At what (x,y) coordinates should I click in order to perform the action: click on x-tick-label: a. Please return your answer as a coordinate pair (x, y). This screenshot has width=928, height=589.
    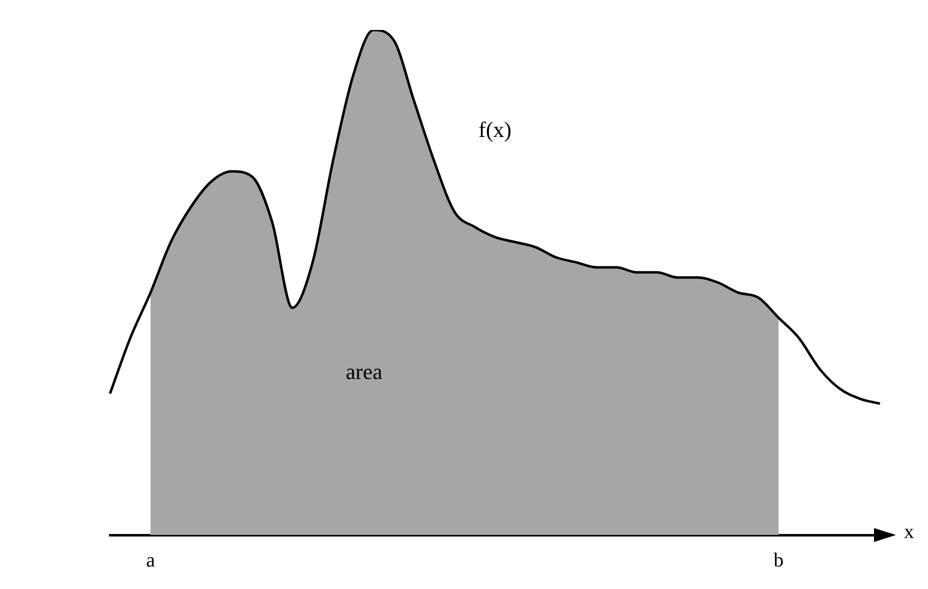
    Looking at the image, I should click on (151, 560).